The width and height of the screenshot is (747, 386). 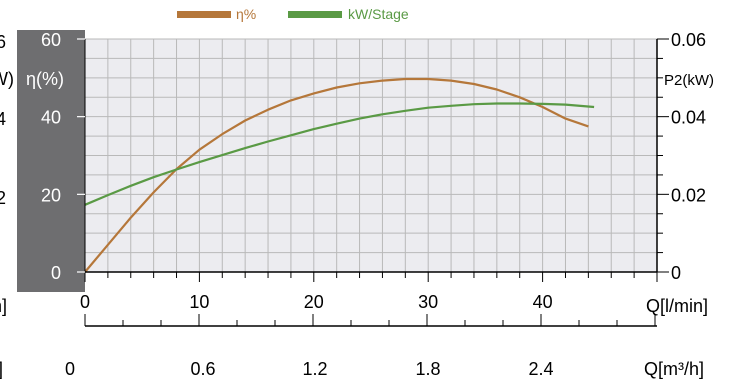 What do you see at coordinates (688, 195) in the screenshot?
I see `y-right-tick-label: 0.02` at bounding box center [688, 195].